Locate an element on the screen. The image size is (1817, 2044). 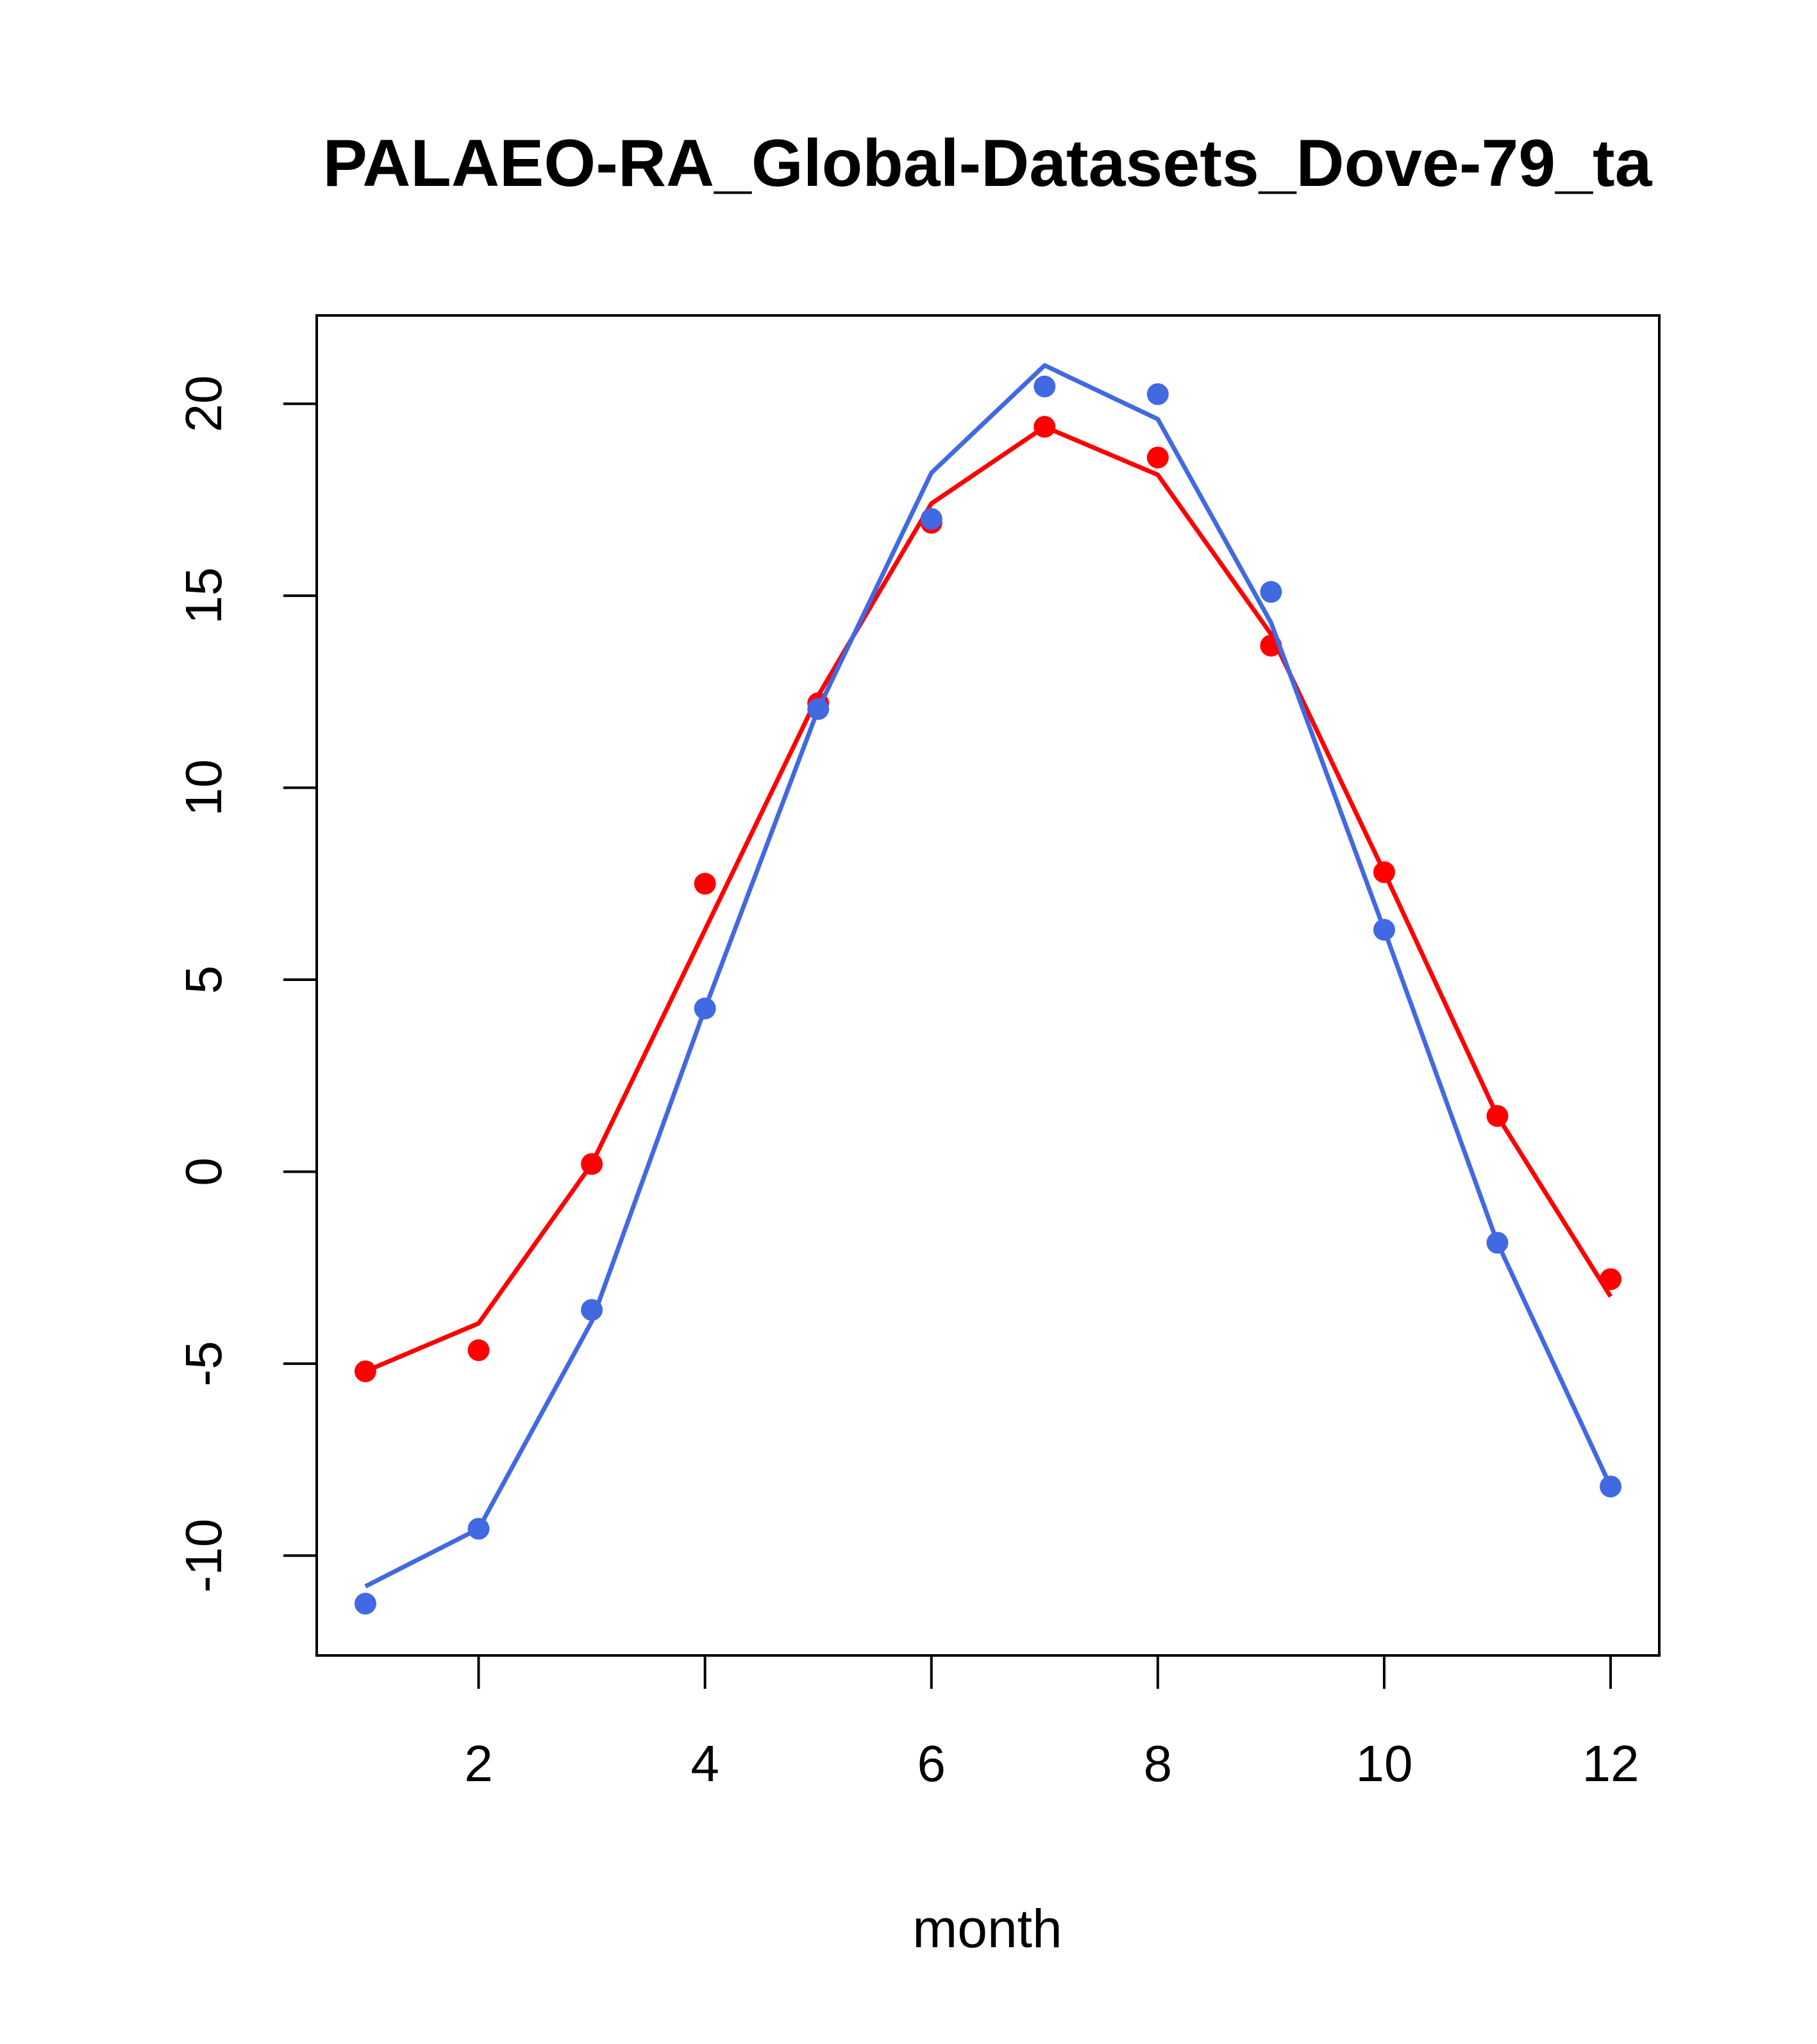
x-tick-label: 8 is located at coordinates (1158, 1764).